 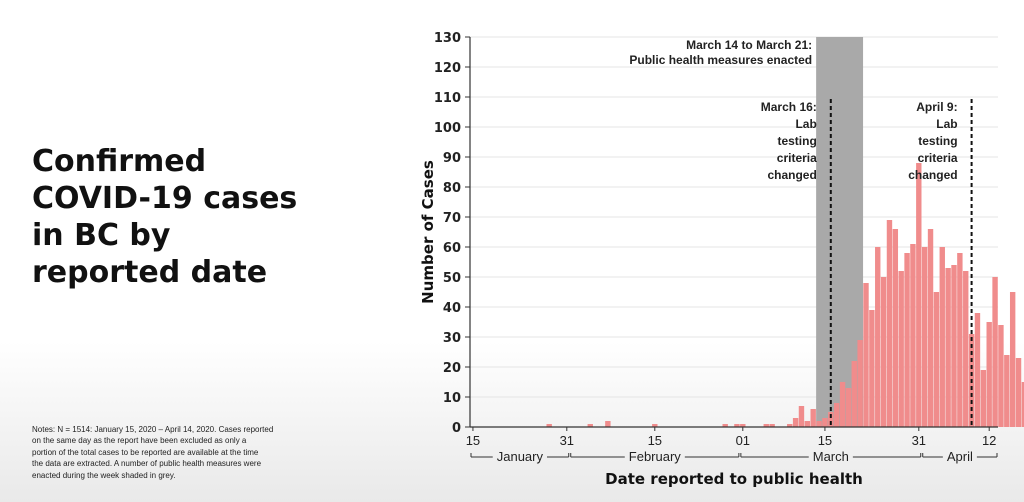 What do you see at coordinates (655, 456) in the screenshot?
I see `month-label: February` at bounding box center [655, 456].